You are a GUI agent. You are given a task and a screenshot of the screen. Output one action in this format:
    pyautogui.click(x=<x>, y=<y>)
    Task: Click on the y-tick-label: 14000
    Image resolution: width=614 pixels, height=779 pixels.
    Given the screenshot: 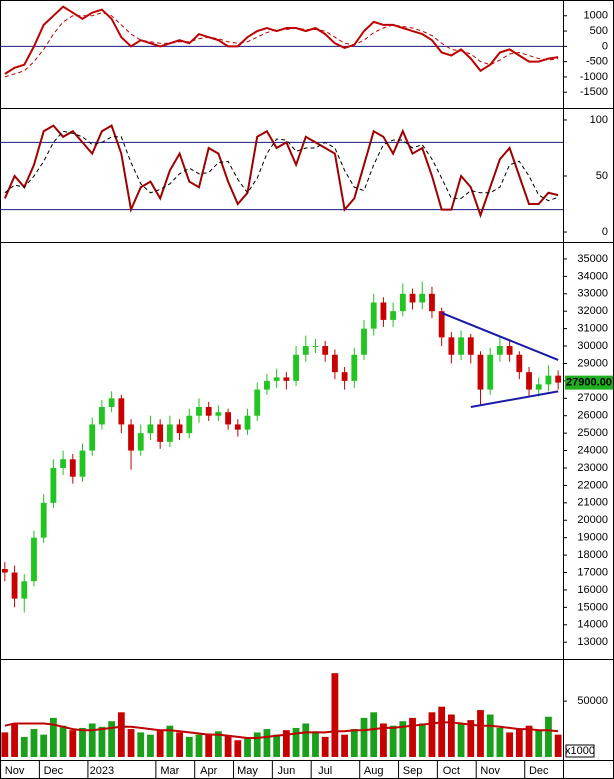 What is the action you would take?
    pyautogui.click(x=592, y=625)
    